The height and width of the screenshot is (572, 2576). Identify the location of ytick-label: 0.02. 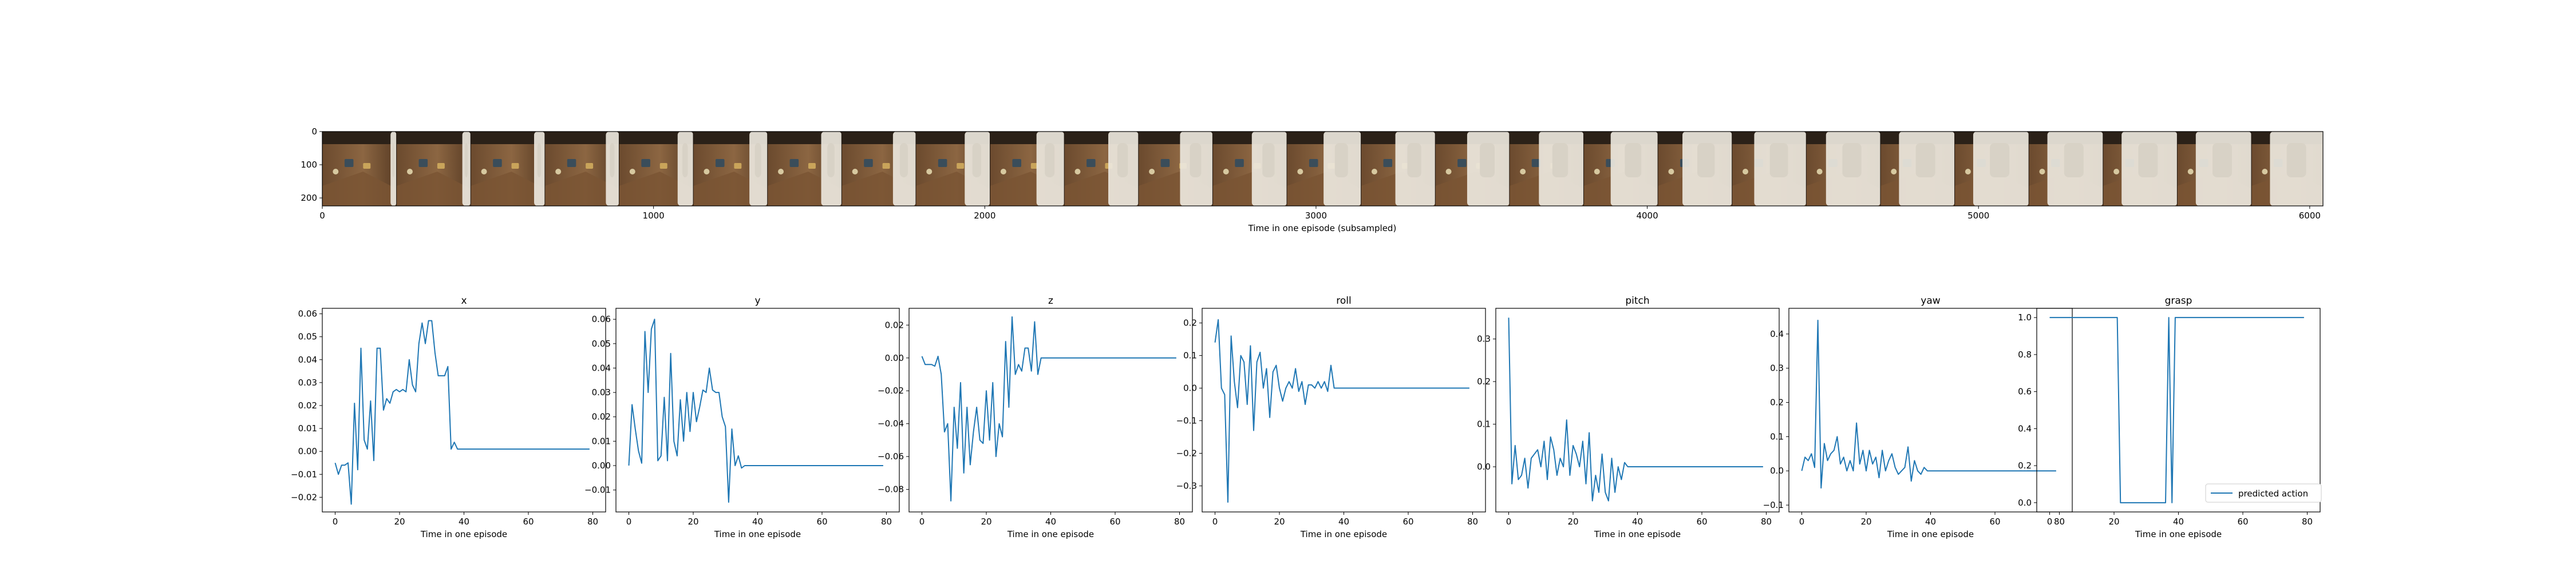
(307, 405).